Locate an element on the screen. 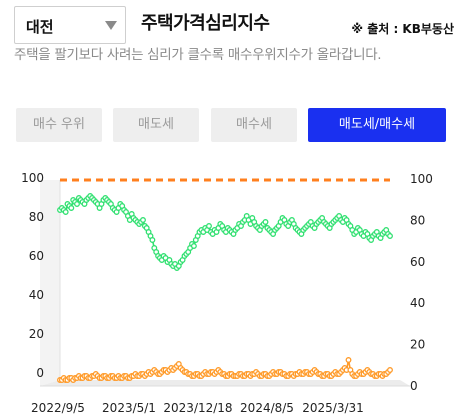  tab-buyers: 매수세 is located at coordinates (254, 125).